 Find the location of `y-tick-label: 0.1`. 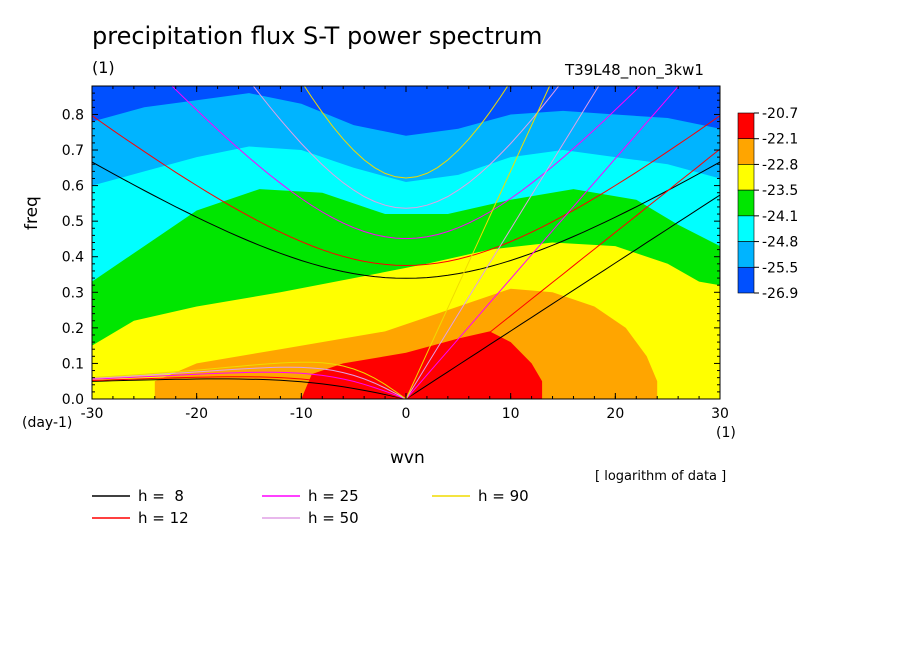

y-tick-label: 0.1 is located at coordinates (73, 364).